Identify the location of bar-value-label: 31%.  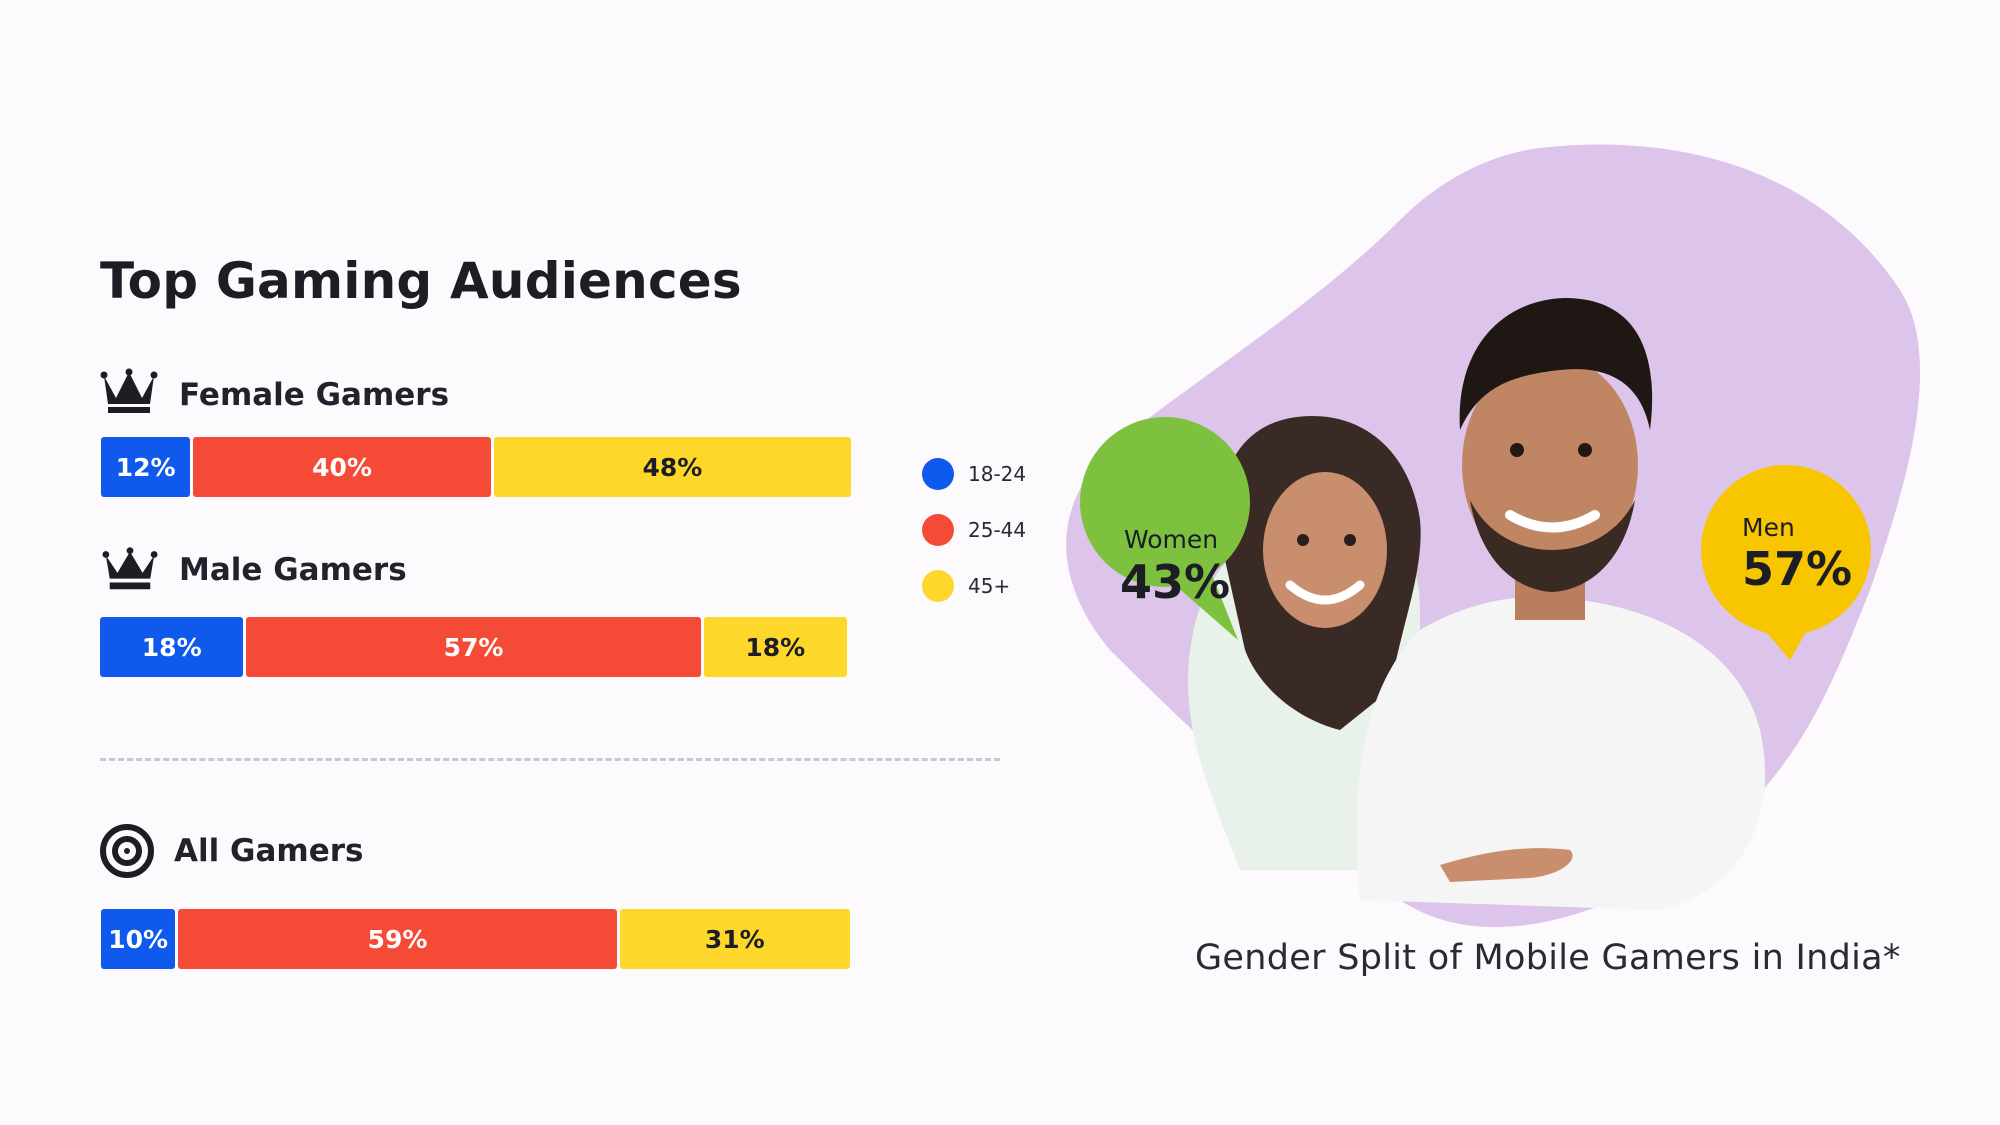
(734, 939).